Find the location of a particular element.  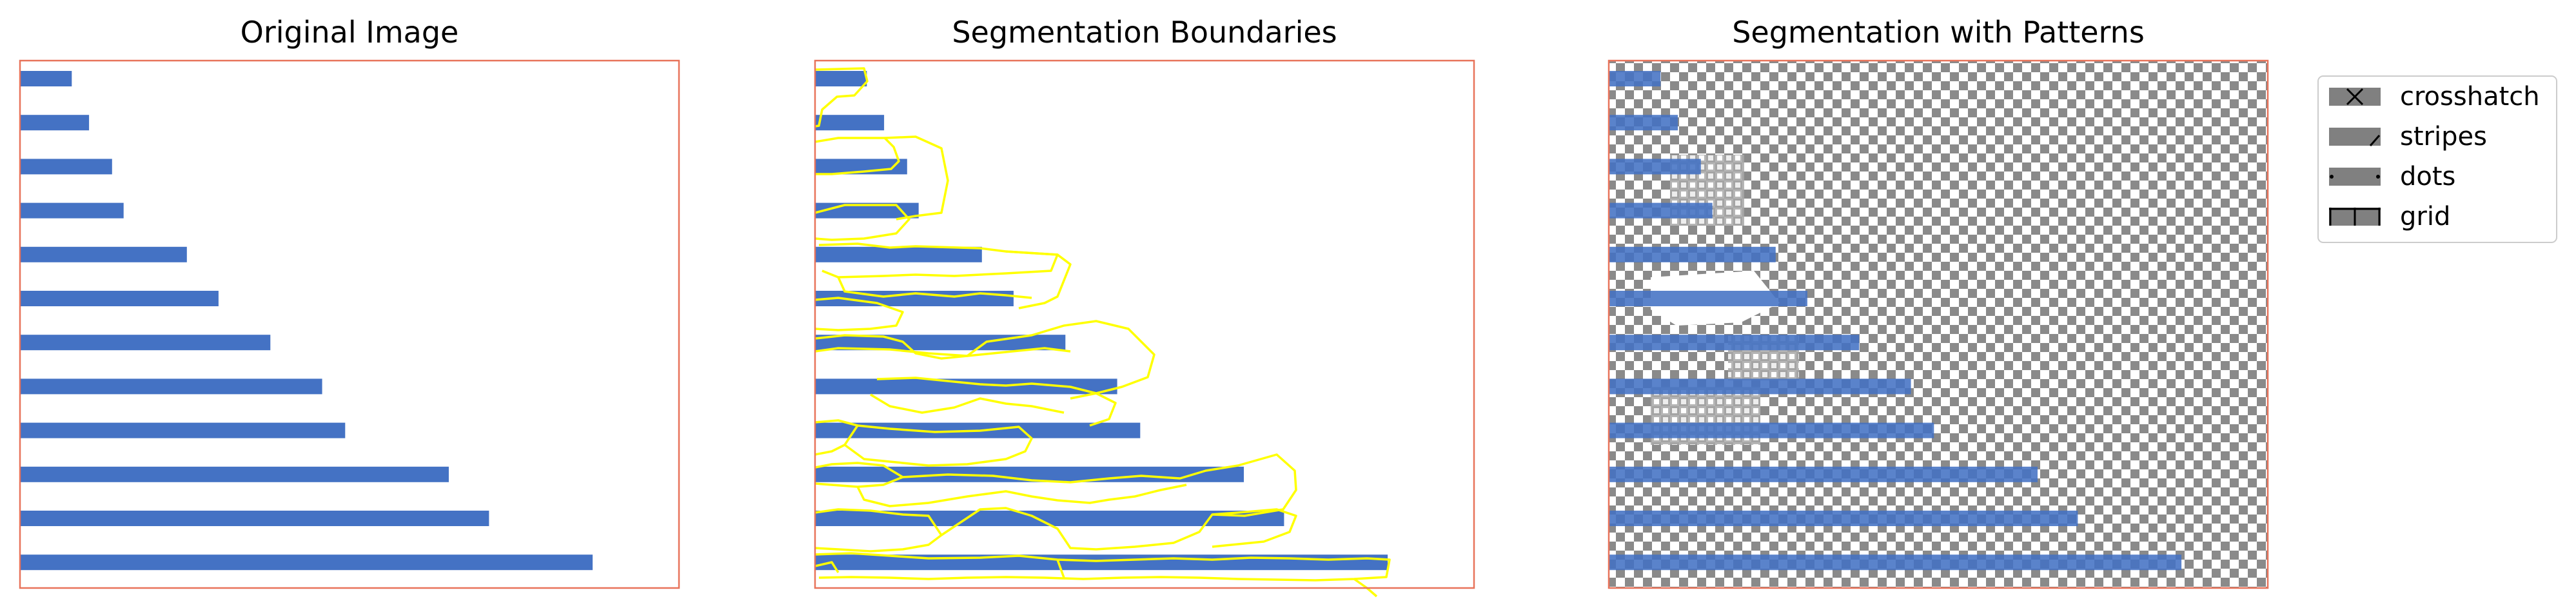

legend-frame is located at coordinates (2437, 159).